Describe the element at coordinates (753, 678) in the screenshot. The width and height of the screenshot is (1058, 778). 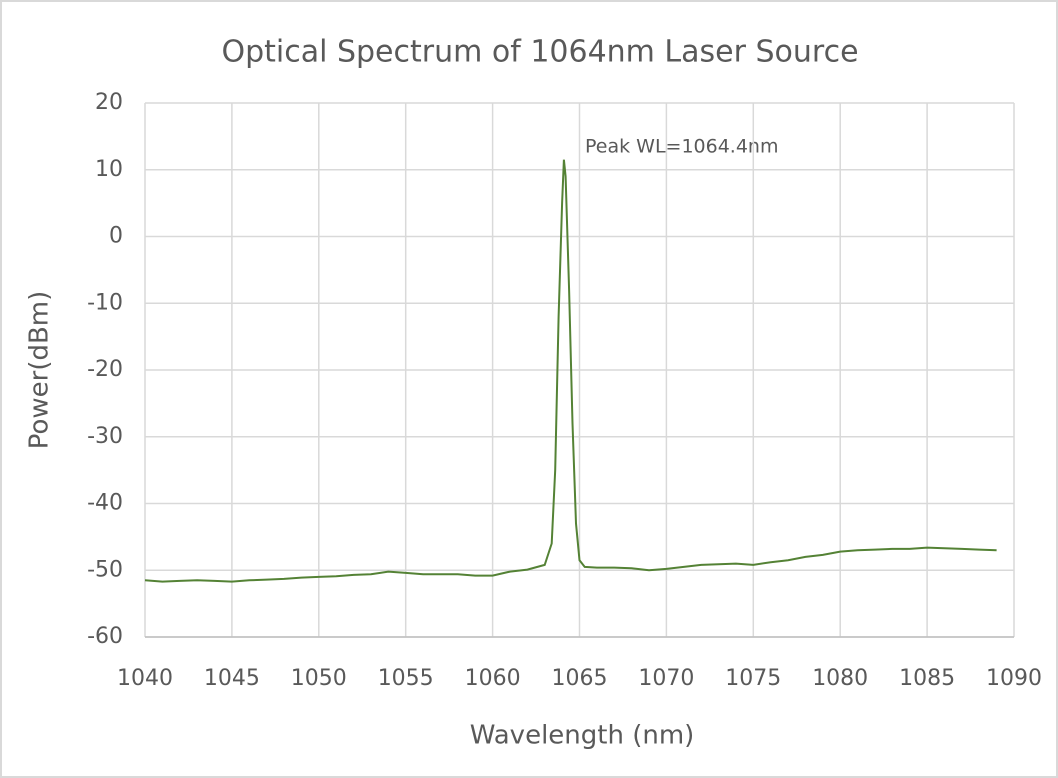
I see `x-tick-label: 1075` at that location.